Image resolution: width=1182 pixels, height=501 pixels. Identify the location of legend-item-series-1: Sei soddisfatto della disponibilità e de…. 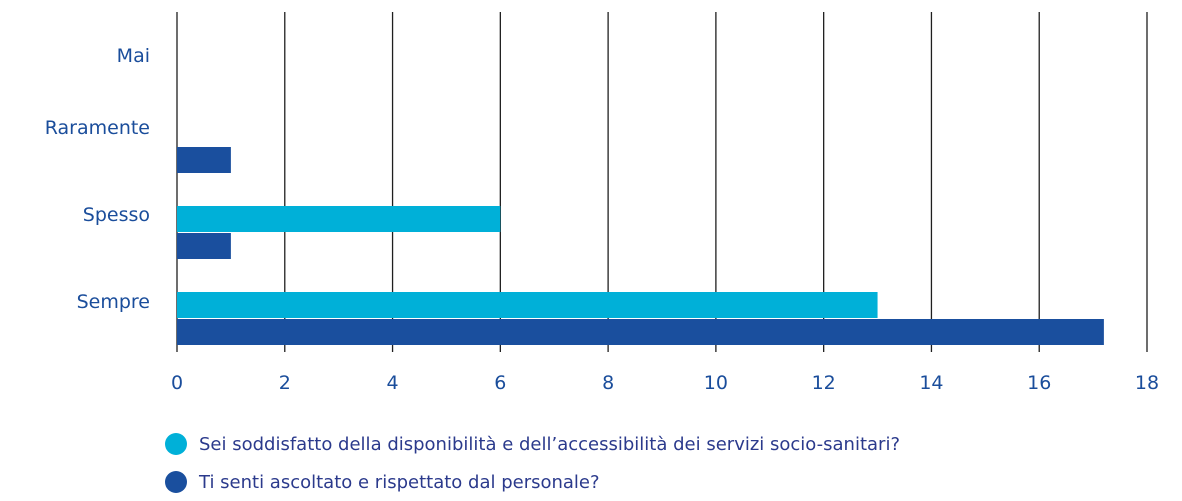
(532, 444).